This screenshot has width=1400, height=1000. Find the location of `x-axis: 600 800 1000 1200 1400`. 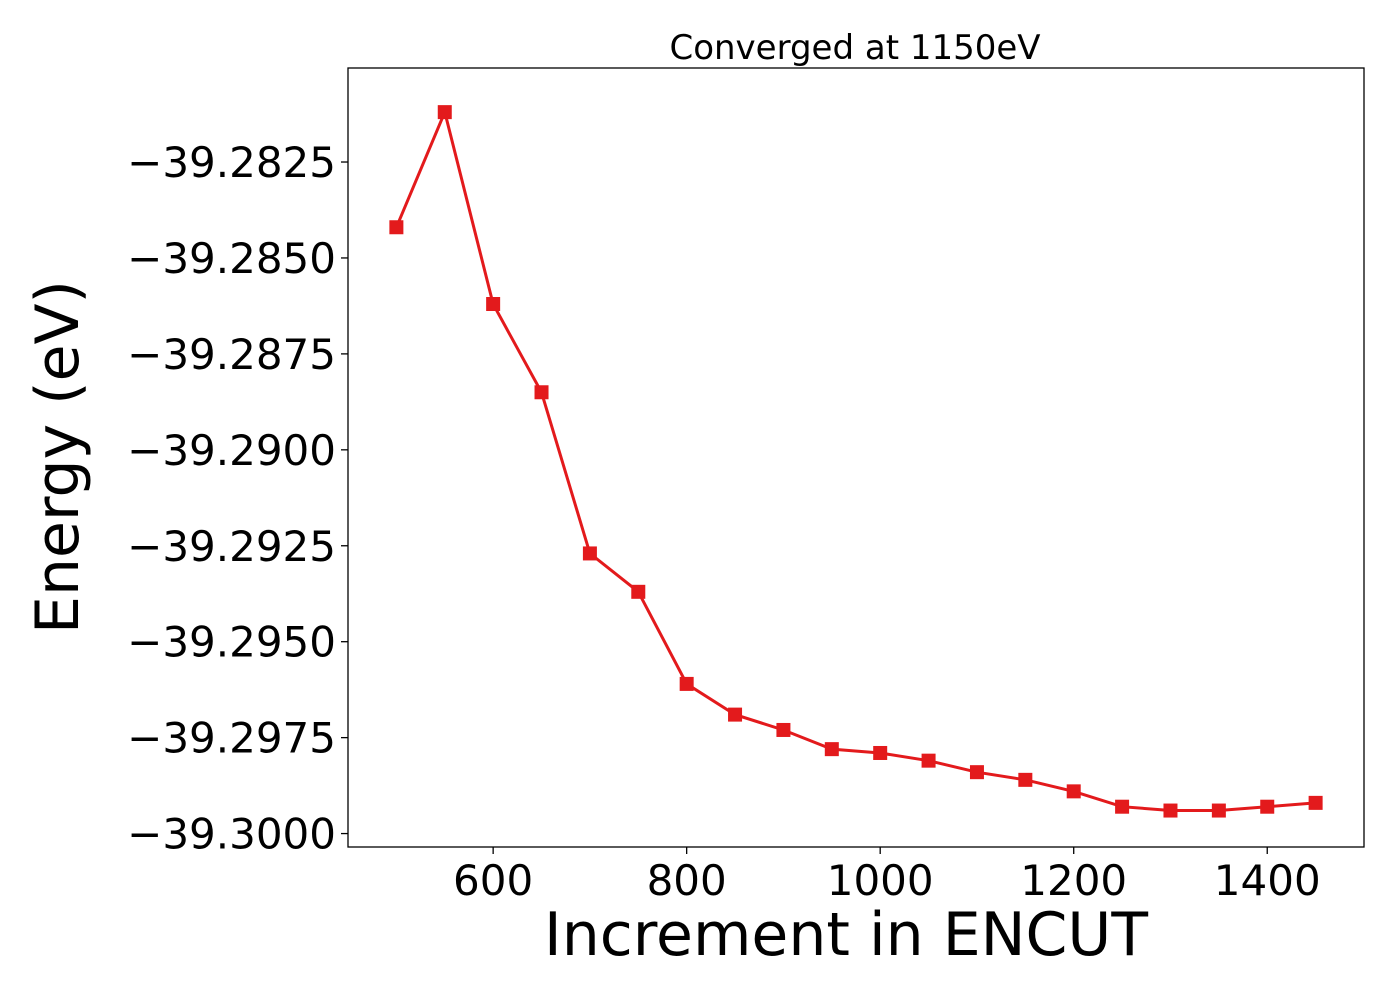

x-axis: 600 800 1000 1200 1400 is located at coordinates (887, 876).